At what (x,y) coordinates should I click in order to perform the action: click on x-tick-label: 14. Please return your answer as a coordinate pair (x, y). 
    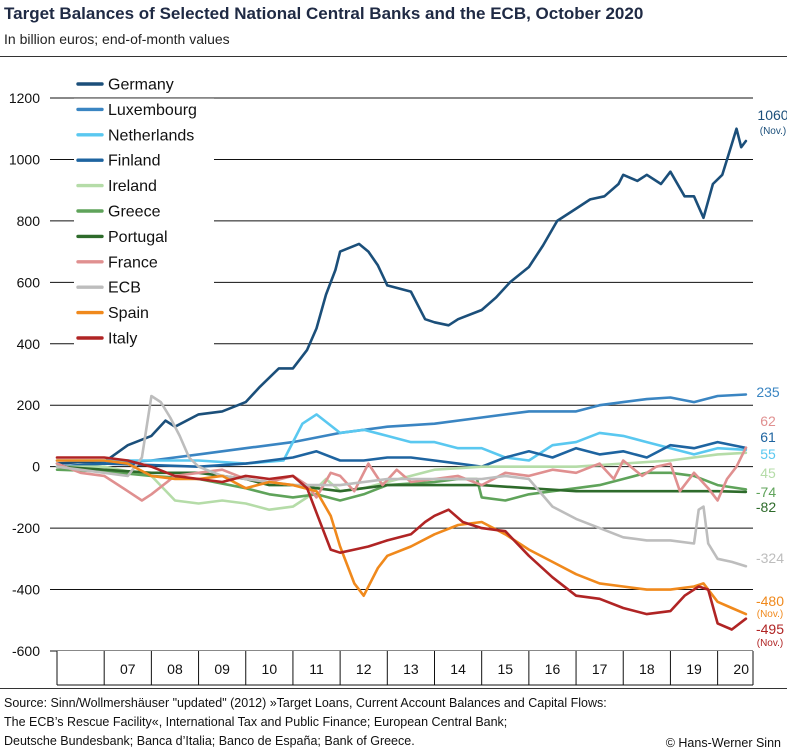
    Looking at the image, I should click on (458, 669).